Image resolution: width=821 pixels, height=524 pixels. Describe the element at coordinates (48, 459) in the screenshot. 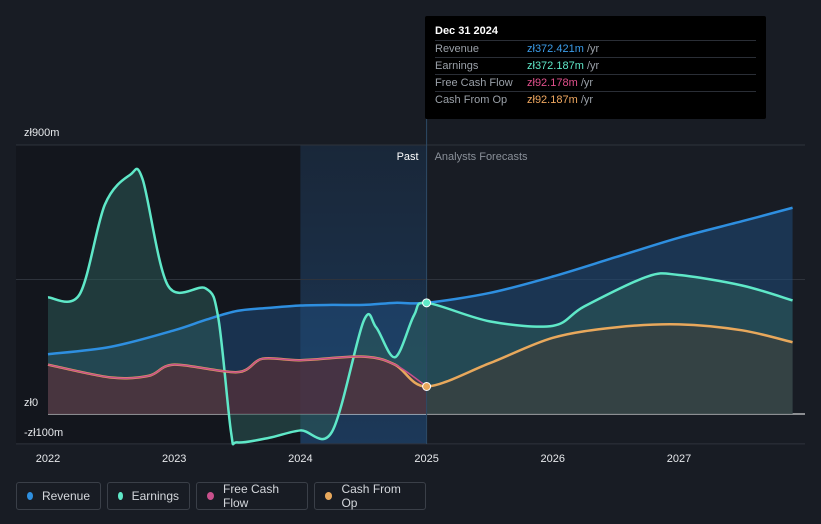

I see `x-tick-label: 2022` at that location.